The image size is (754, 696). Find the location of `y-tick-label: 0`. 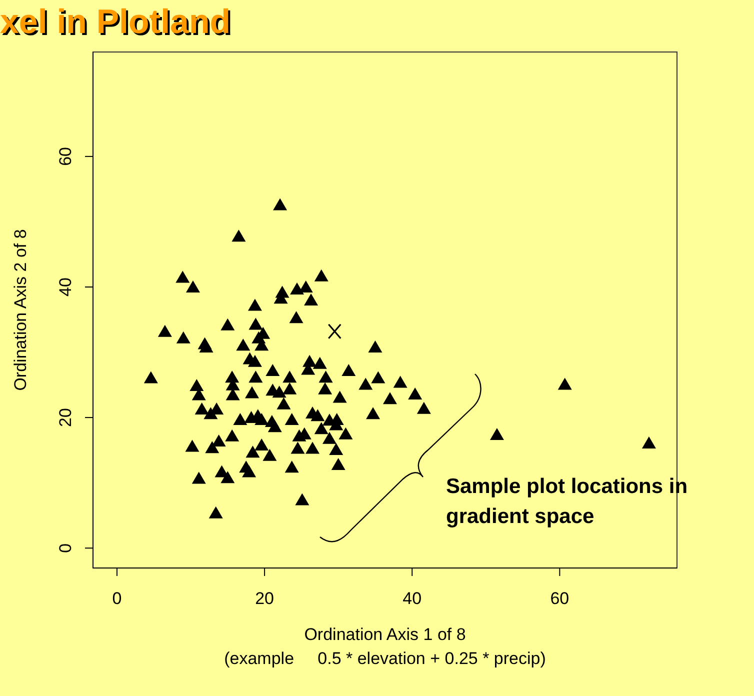

y-tick-label: 0 is located at coordinates (65, 548).